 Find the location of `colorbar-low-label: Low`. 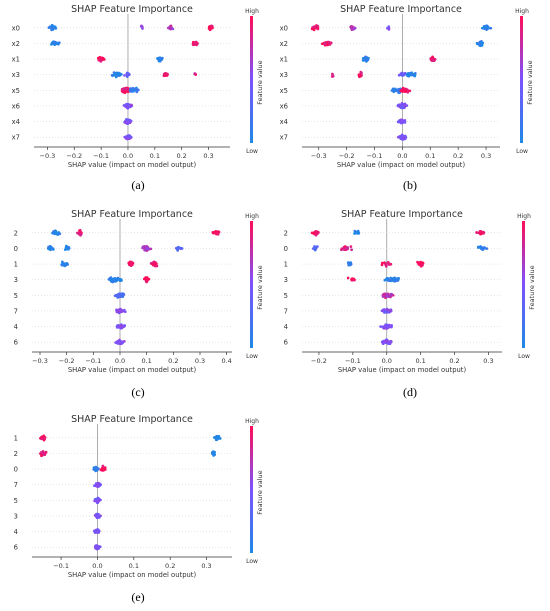

colorbar-low-label: Low is located at coordinates (524, 356).